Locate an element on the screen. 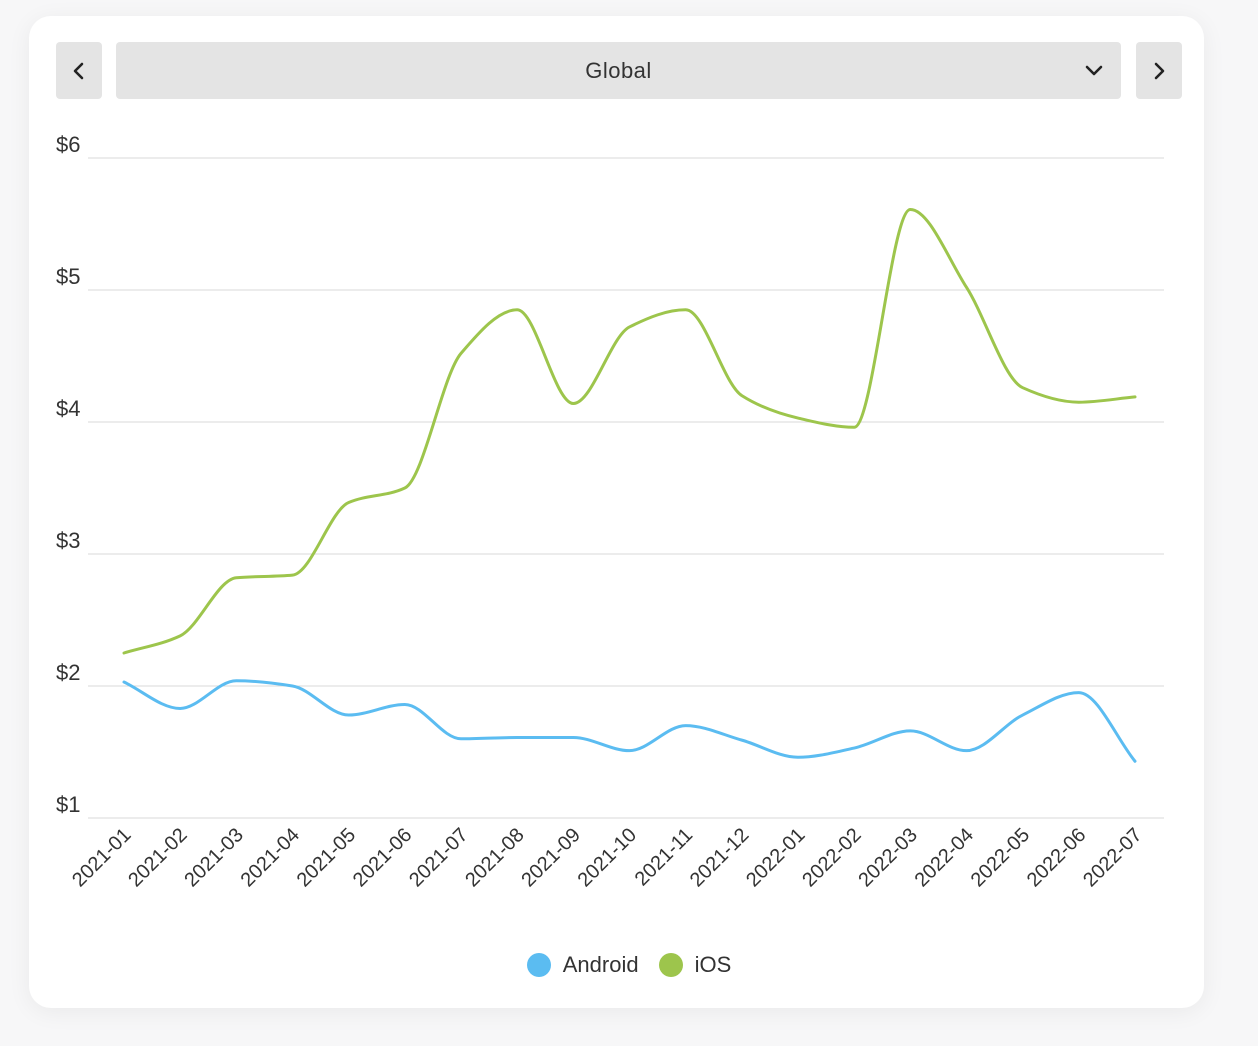  chevron-right-icon is located at coordinates (1159, 70).